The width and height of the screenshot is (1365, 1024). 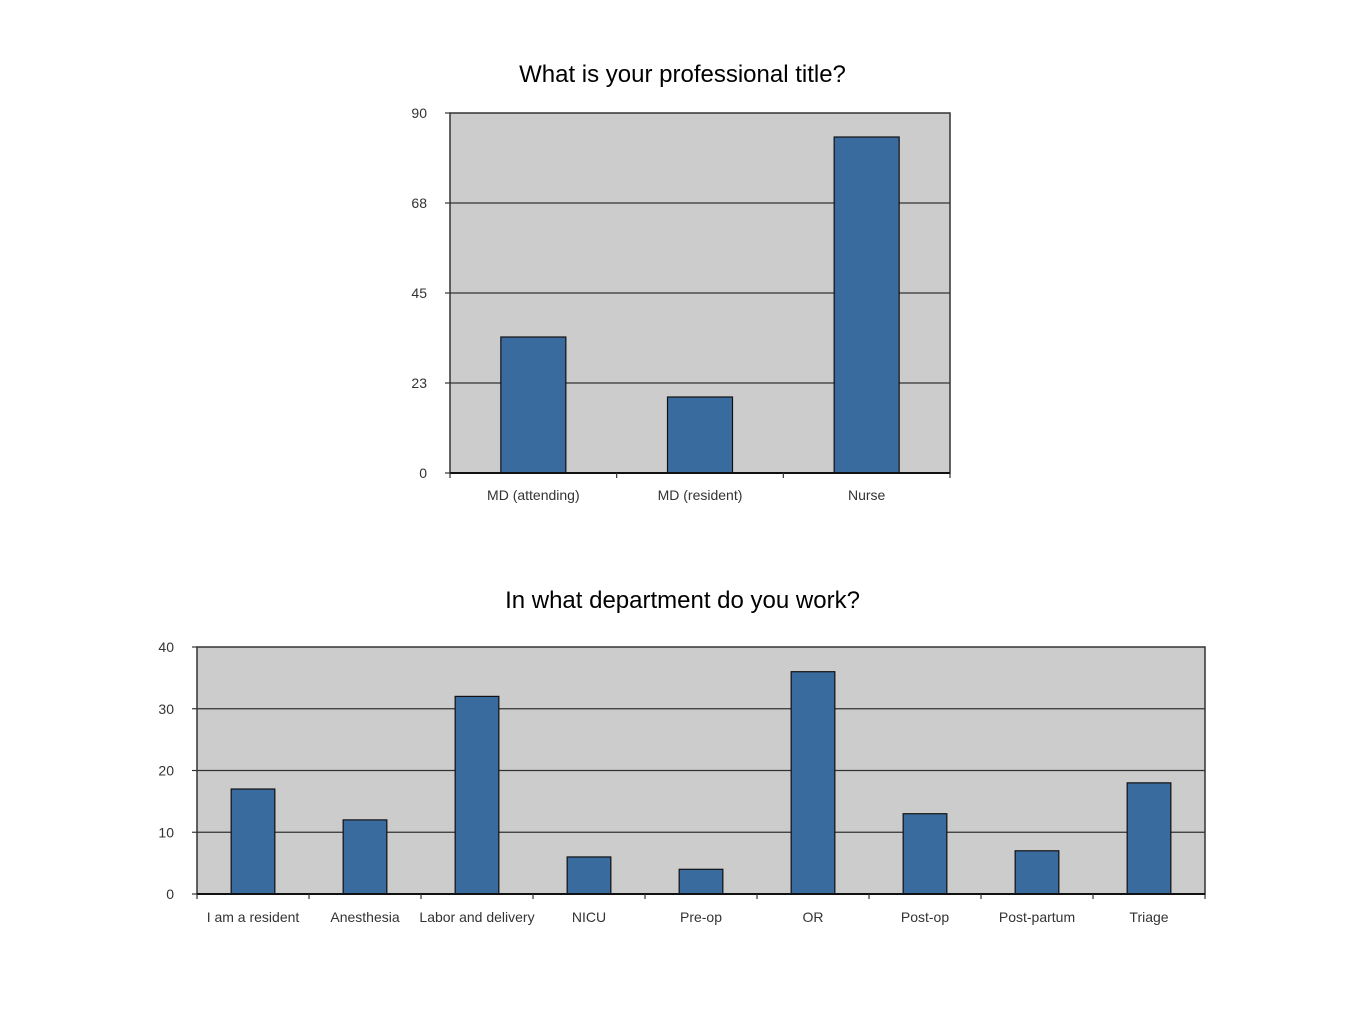 I want to click on x-tick-label: Post-partum, so click(x=1037, y=917).